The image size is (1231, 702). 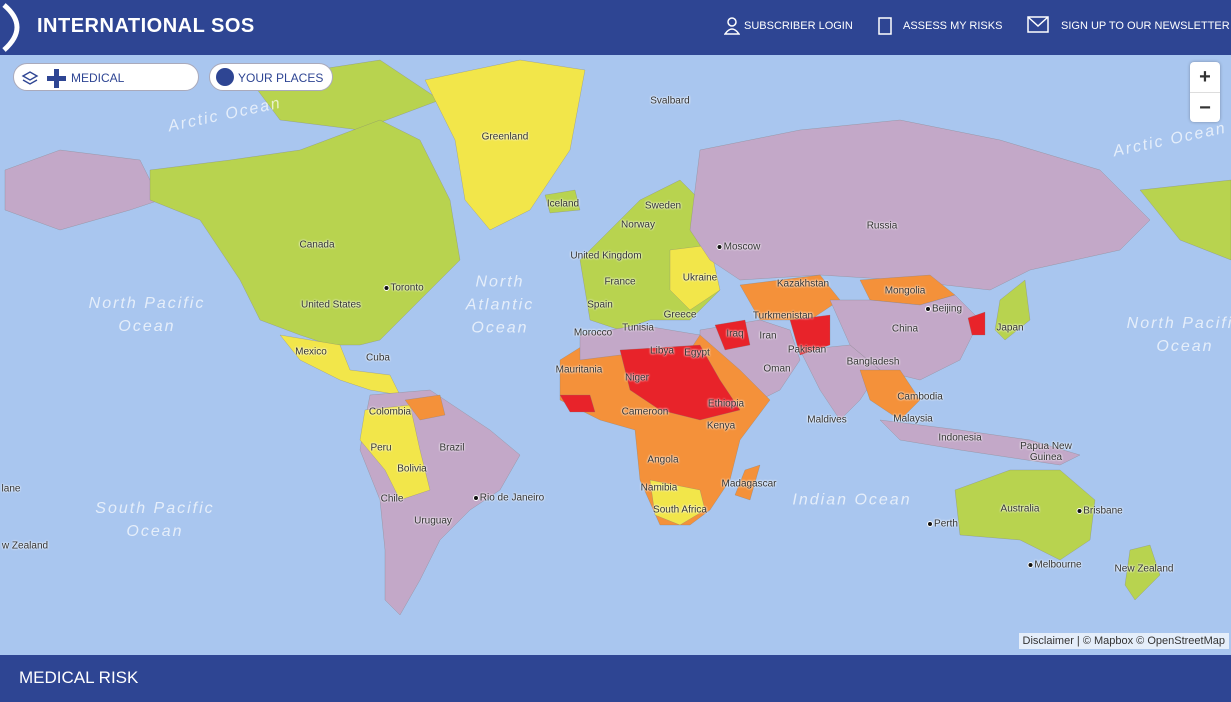 I want to click on place-label: United States, so click(x=331, y=305).